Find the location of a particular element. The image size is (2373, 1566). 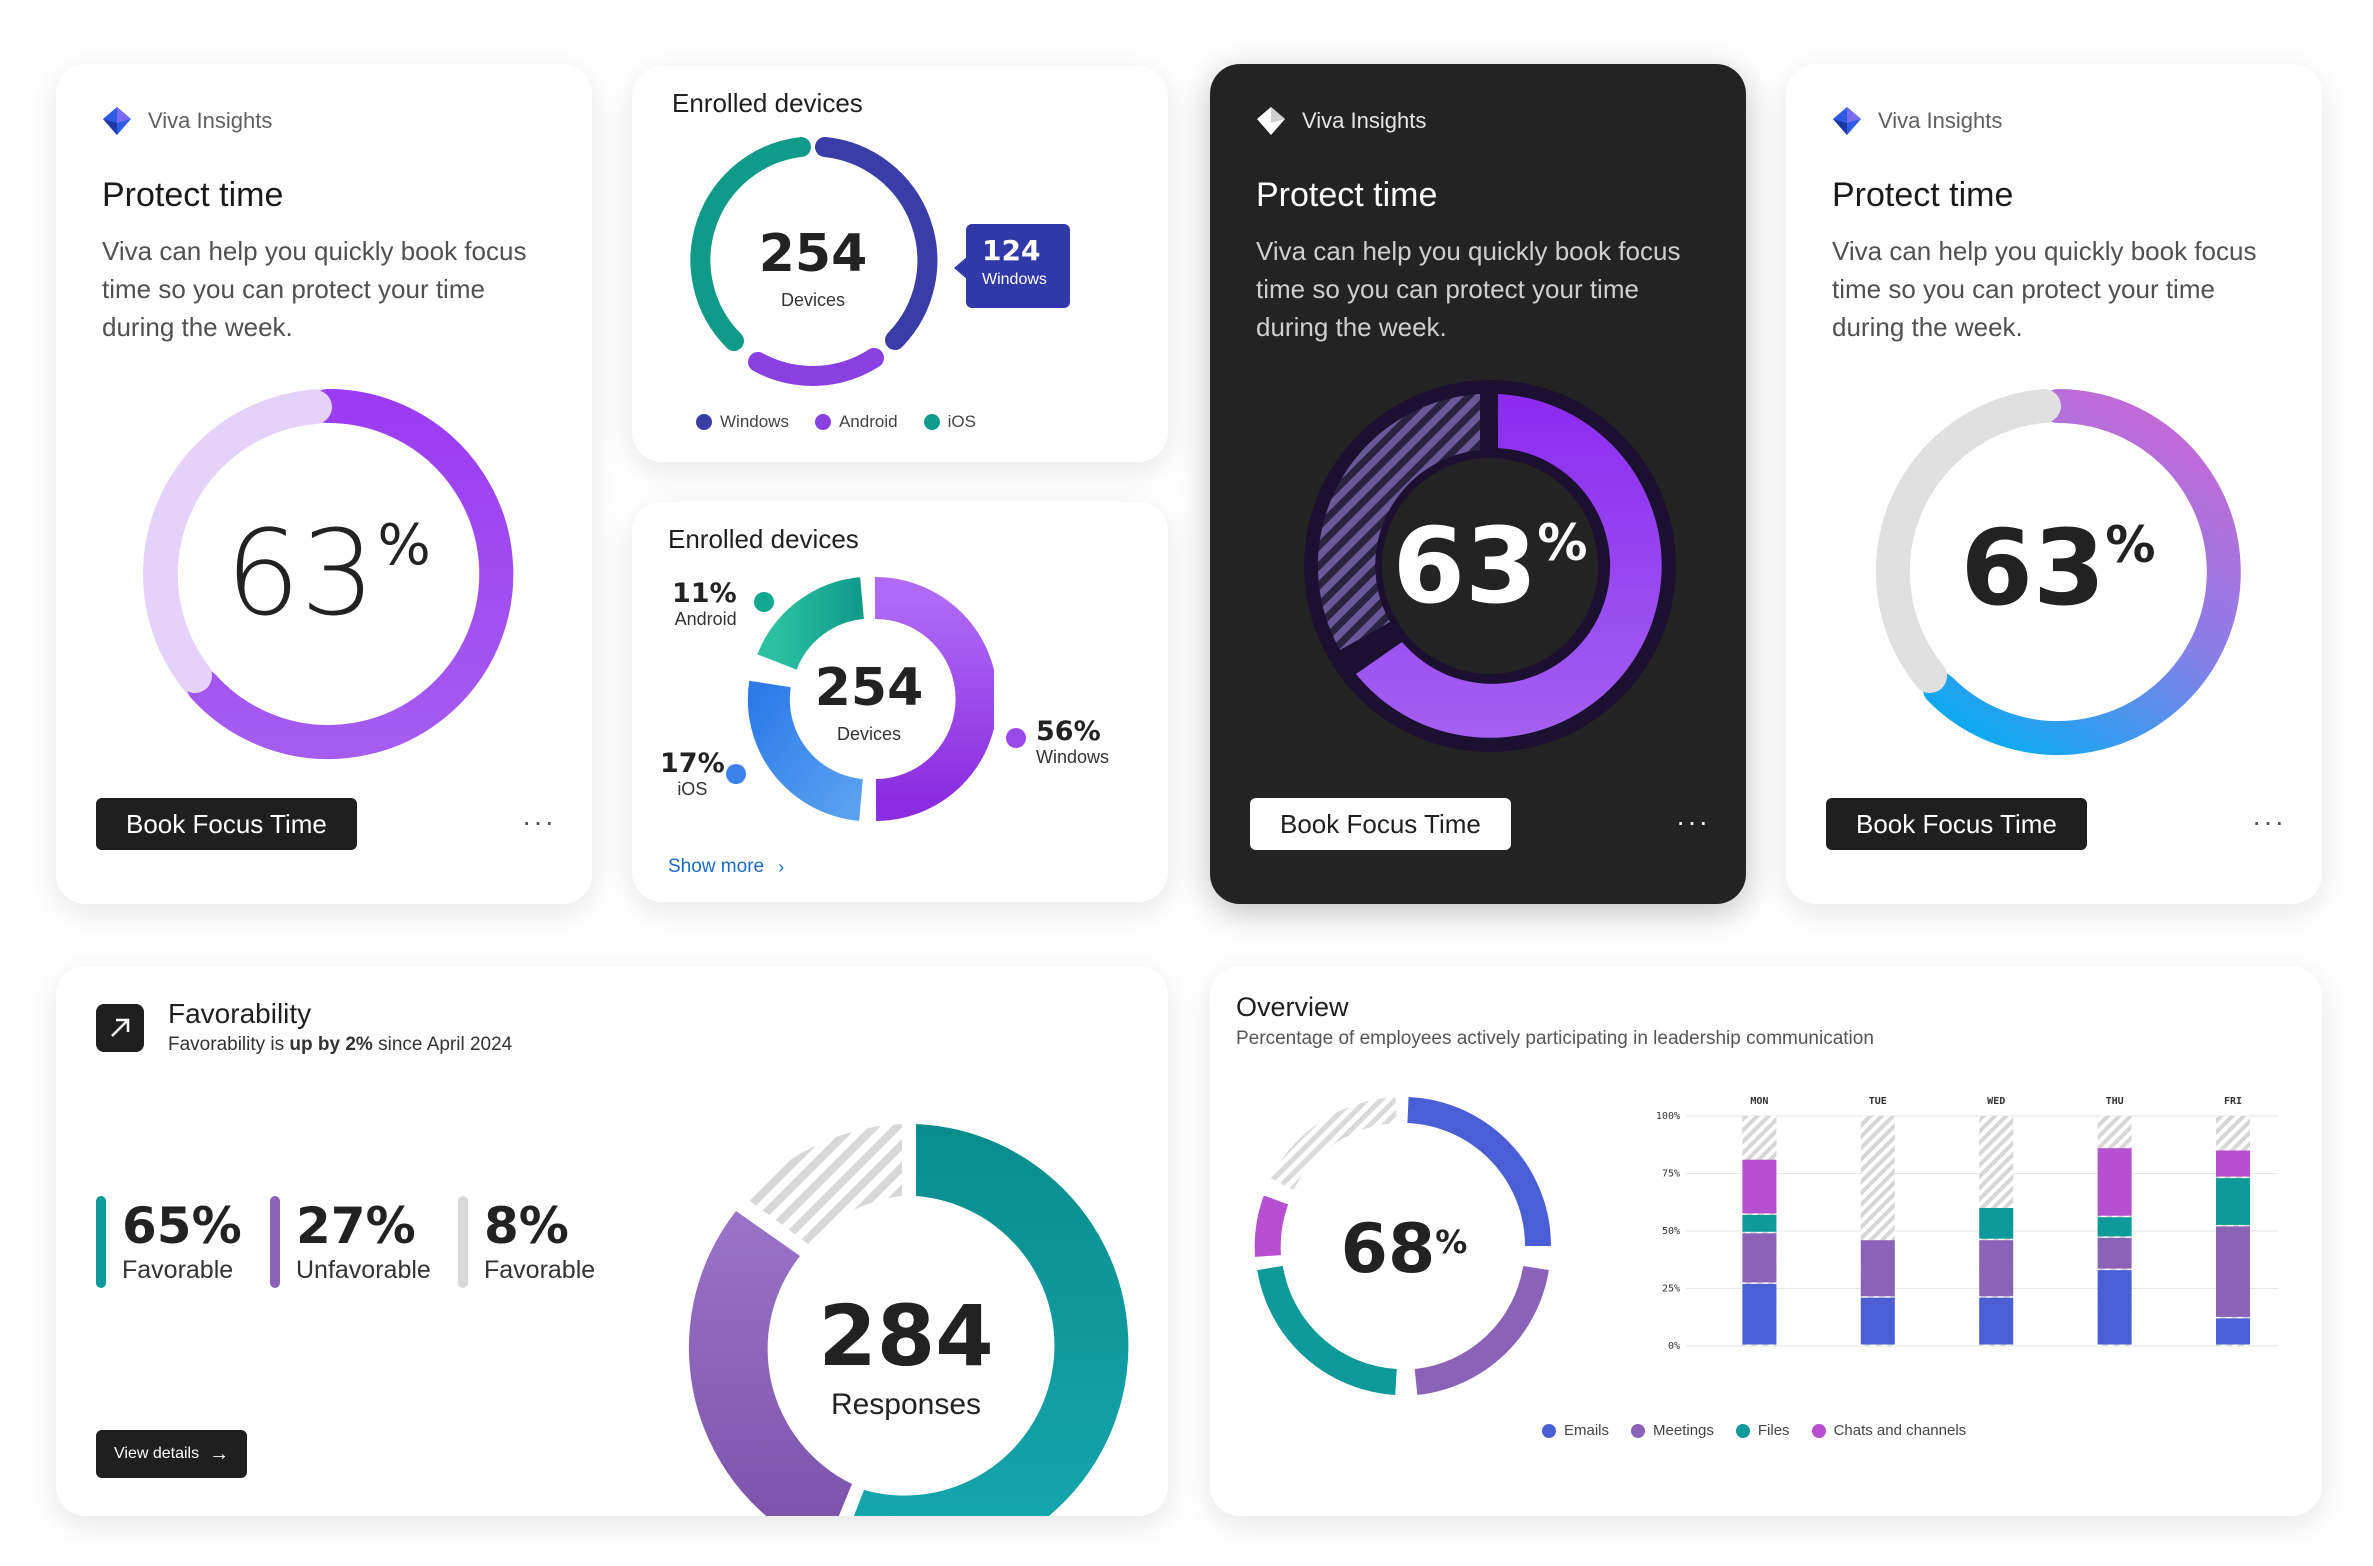

show-more-link: Show more › is located at coordinates (726, 867).